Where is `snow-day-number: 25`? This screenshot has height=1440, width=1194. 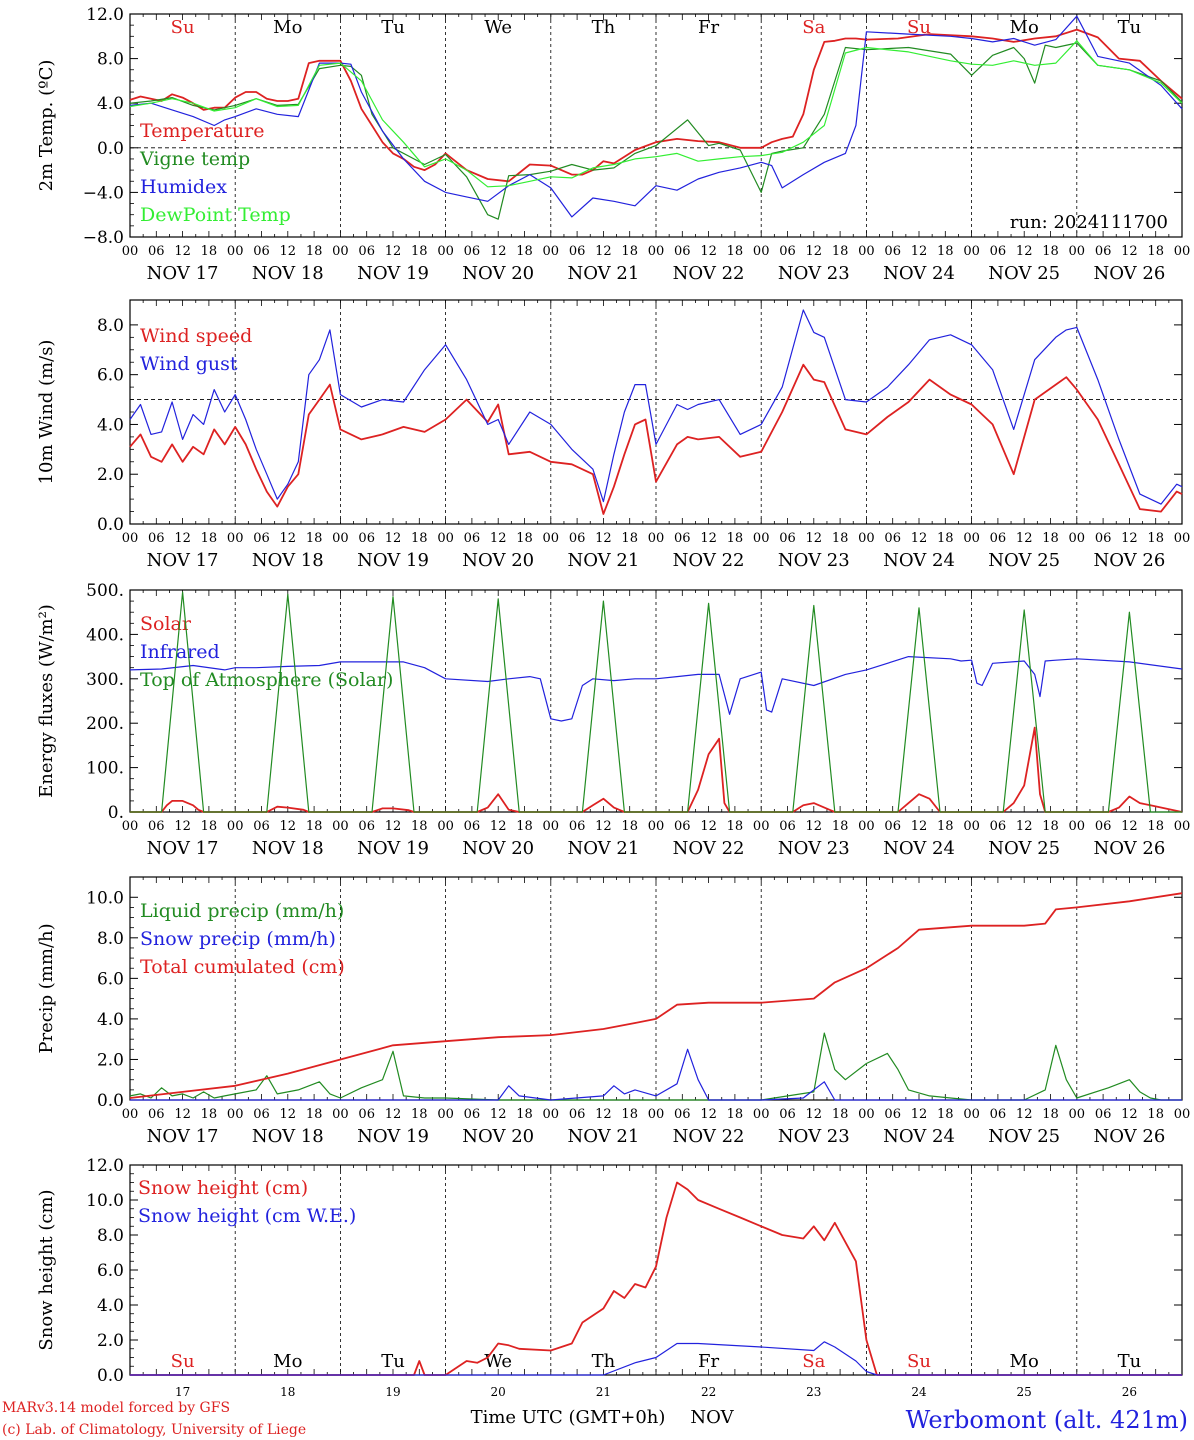 snow-day-number: 25 is located at coordinates (1024, 1392).